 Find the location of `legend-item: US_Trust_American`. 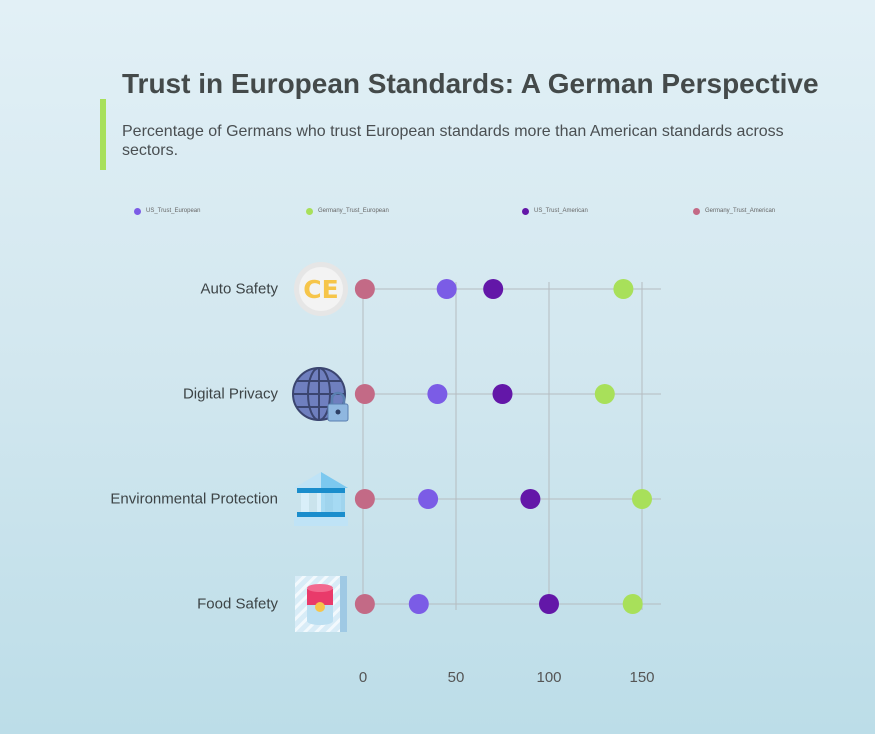

legend-item: US_Trust_American is located at coordinates (555, 211).